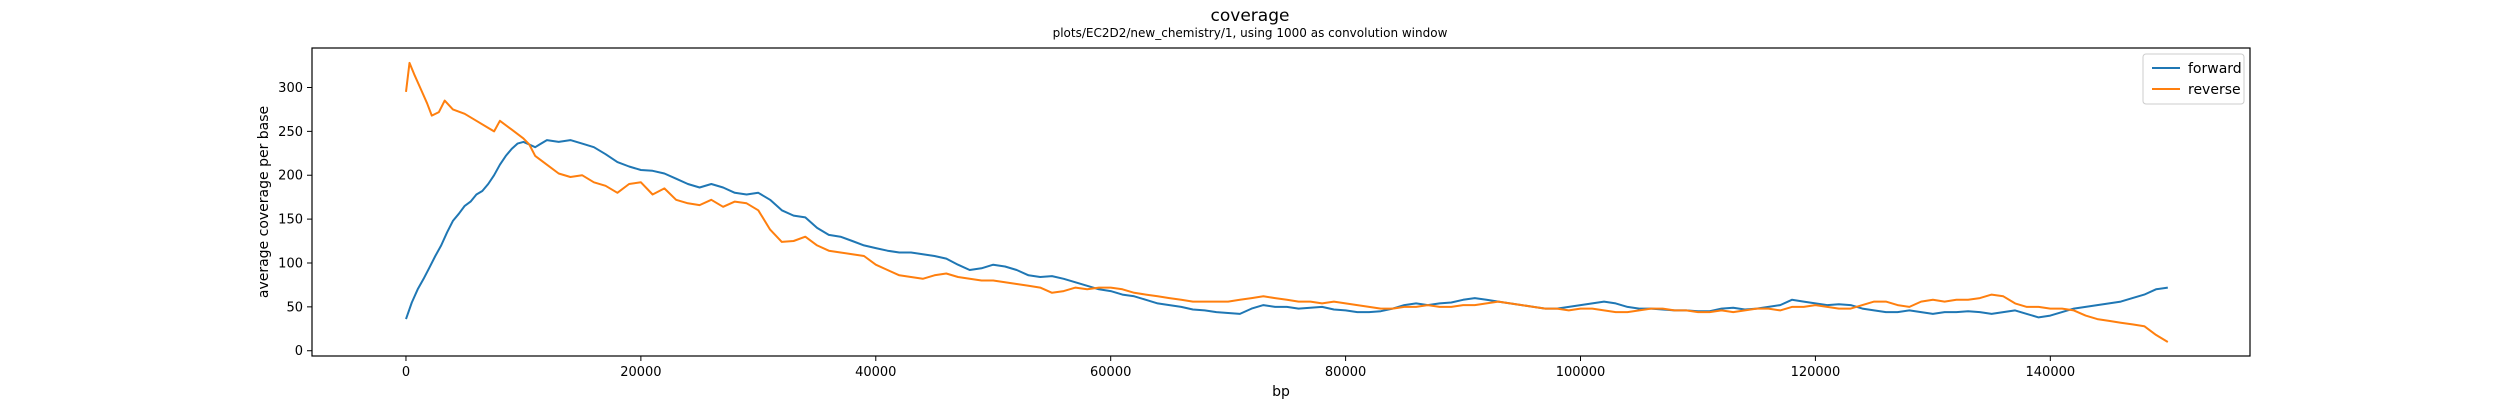 The width and height of the screenshot is (2500, 400). What do you see at coordinates (2215, 69) in the screenshot?
I see `legend-label-forward: forward` at bounding box center [2215, 69].